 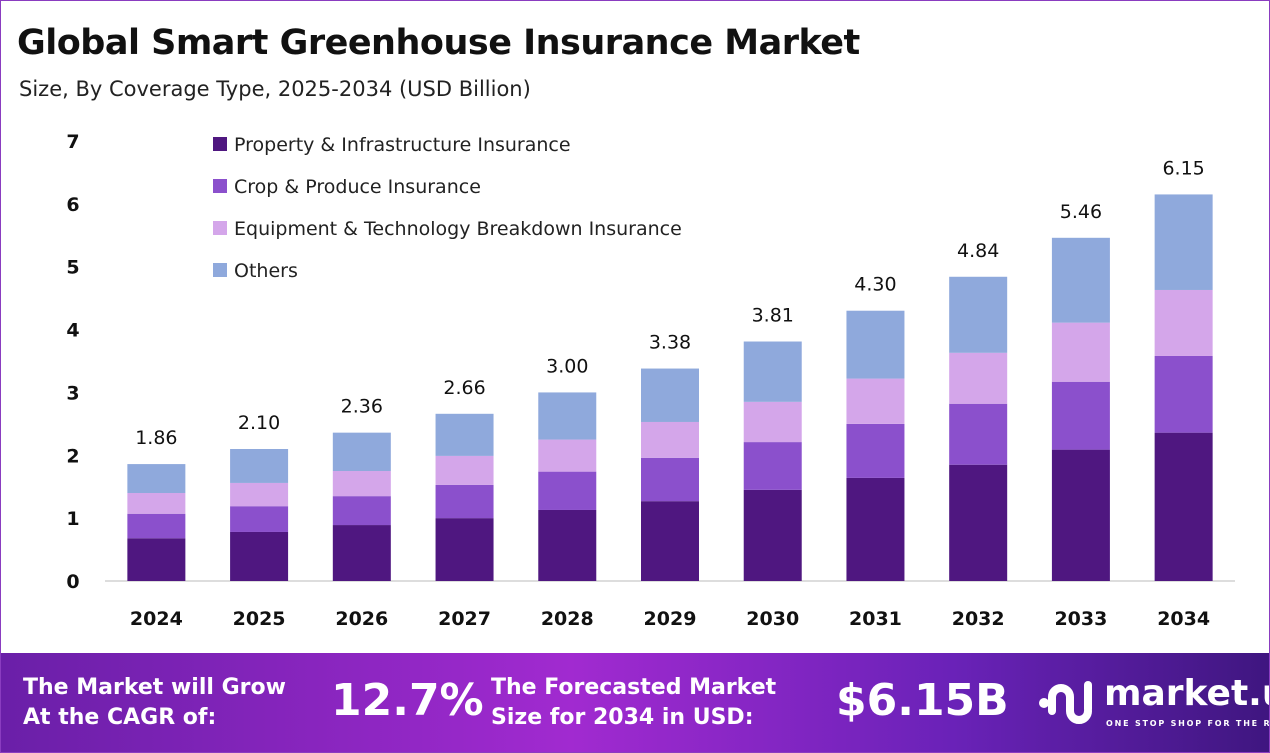 What do you see at coordinates (402, 145) in the screenshot?
I see `legend-label: Property & Infrastructure Insurance` at bounding box center [402, 145].